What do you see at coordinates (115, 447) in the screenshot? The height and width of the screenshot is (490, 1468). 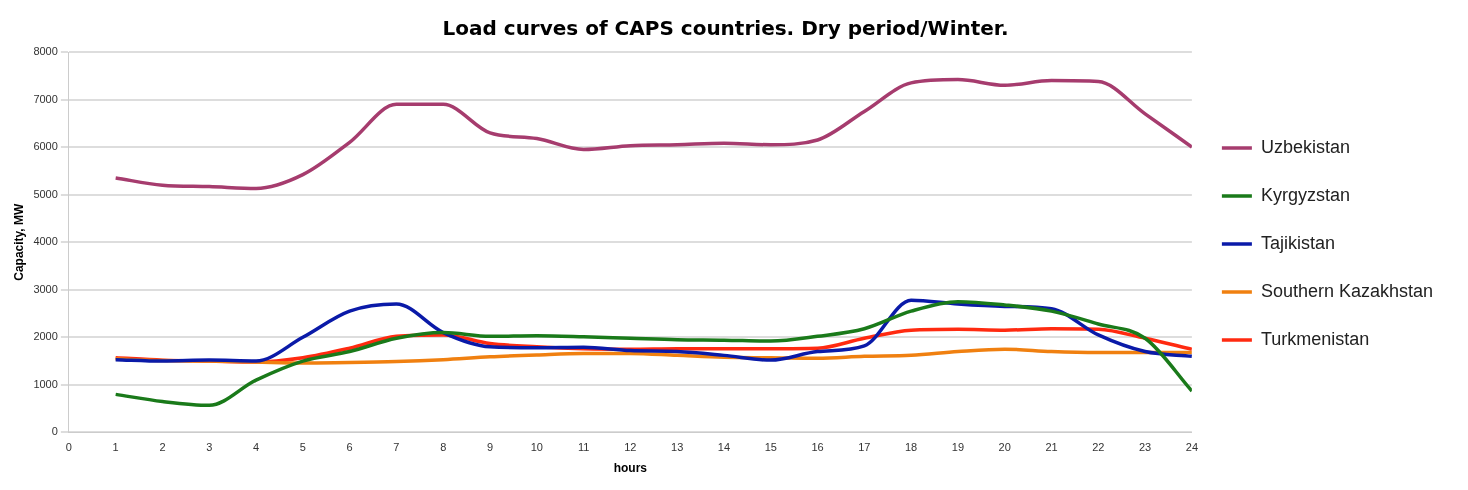 I see `x-tick-label: 1` at bounding box center [115, 447].